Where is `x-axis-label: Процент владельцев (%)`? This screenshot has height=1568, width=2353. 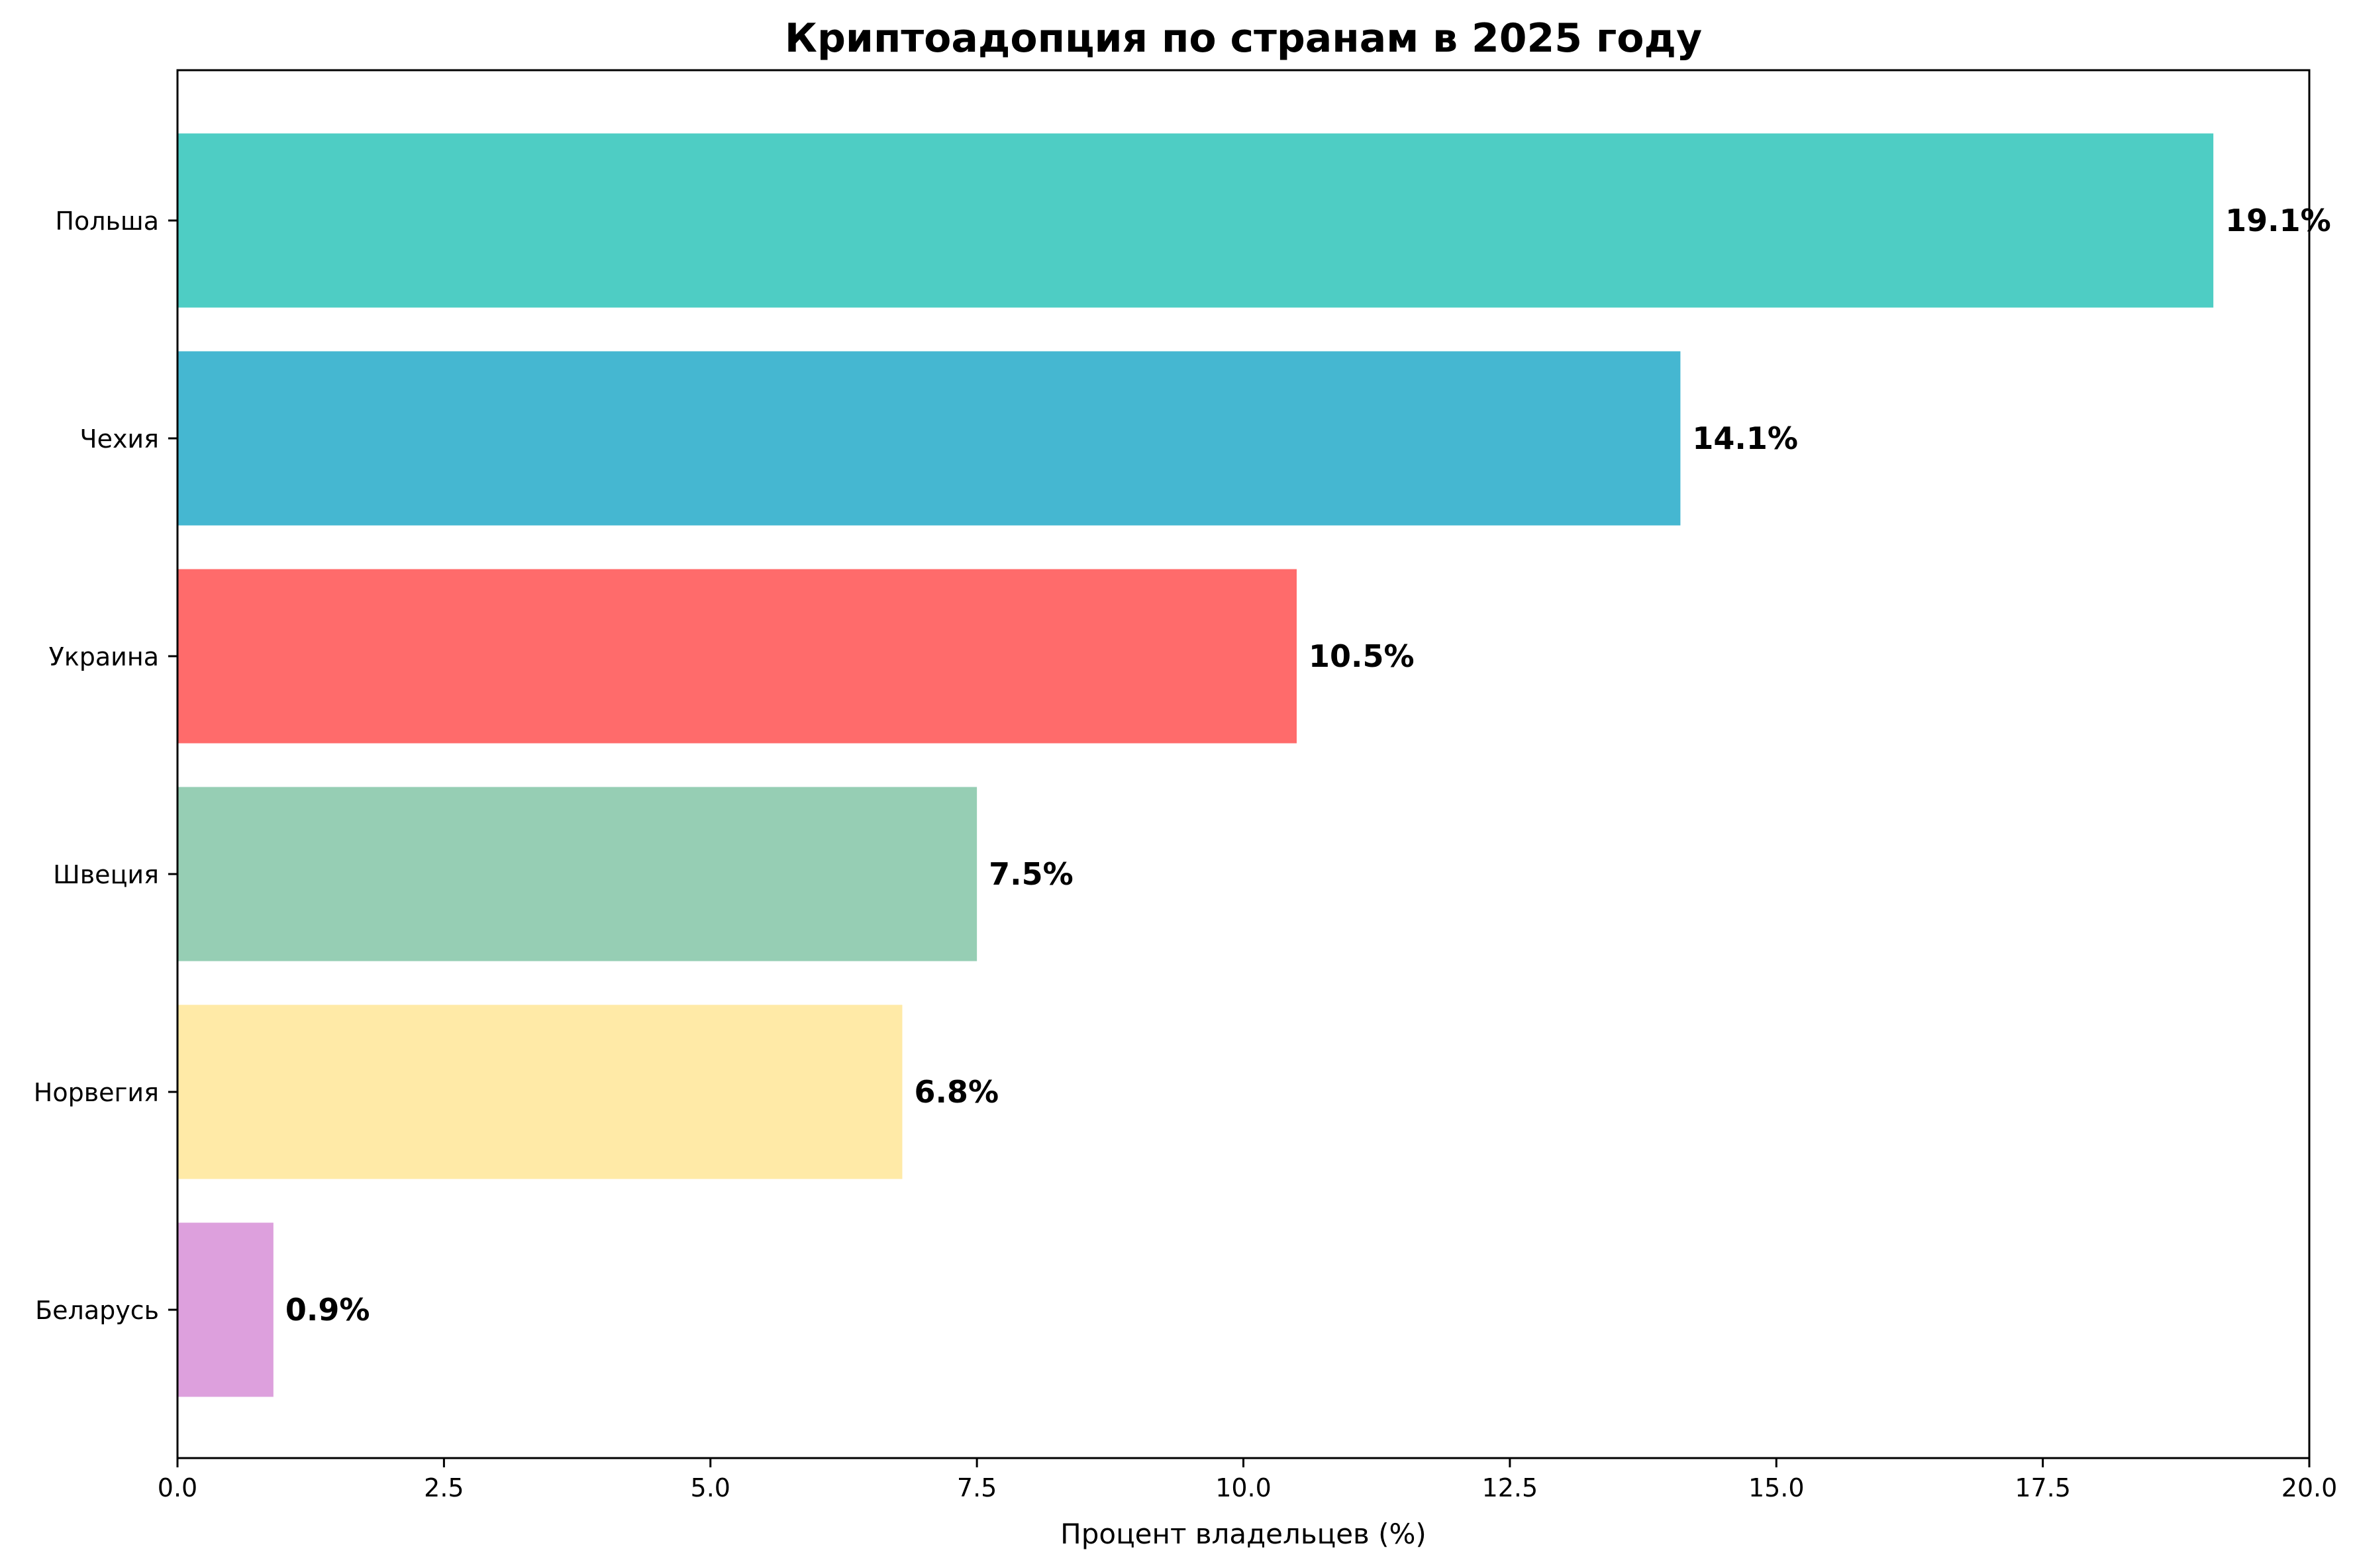 x-axis-label: Процент владельцев (%) is located at coordinates (1243, 1534).